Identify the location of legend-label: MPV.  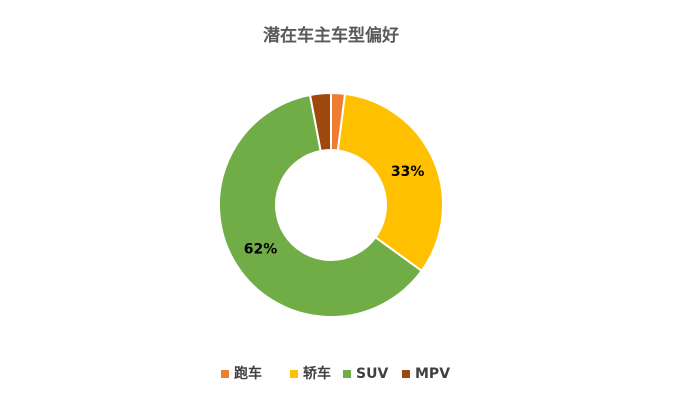
(432, 374).